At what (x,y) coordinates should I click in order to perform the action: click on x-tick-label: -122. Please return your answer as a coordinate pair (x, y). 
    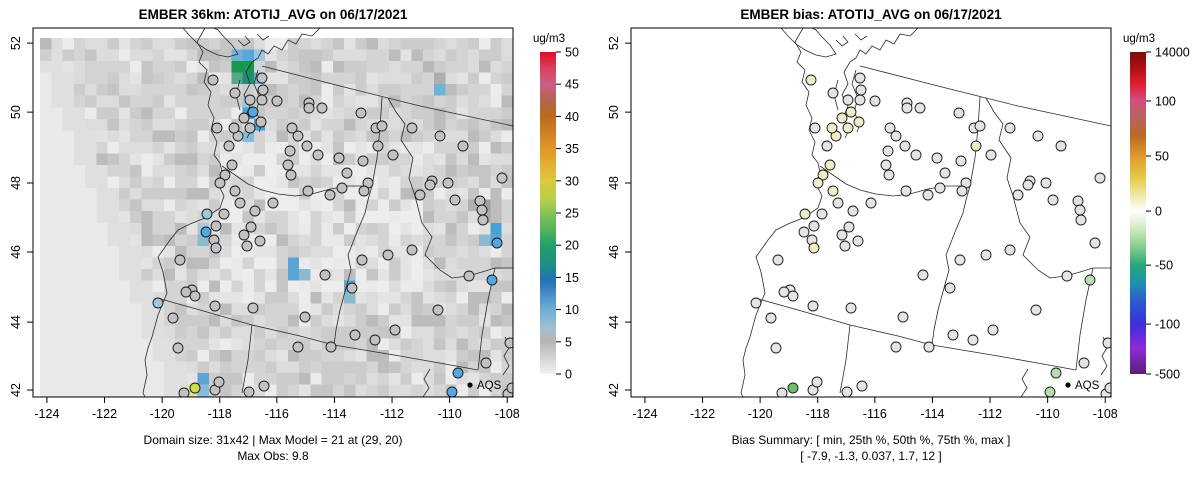
    Looking at the image, I should click on (104, 414).